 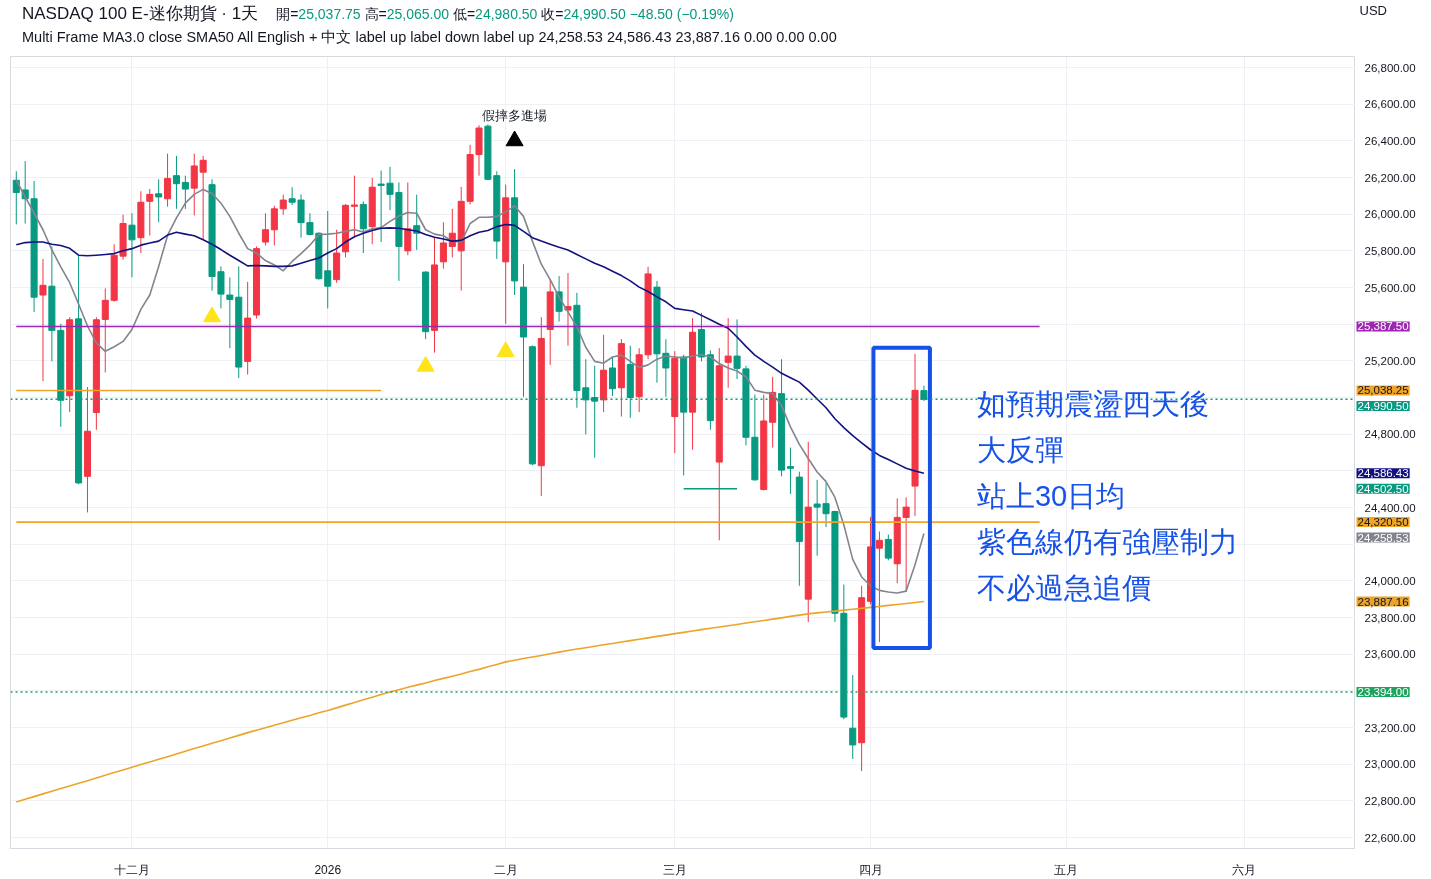 I want to click on y-tick-label: 22,600.00, so click(x=1390, y=837).